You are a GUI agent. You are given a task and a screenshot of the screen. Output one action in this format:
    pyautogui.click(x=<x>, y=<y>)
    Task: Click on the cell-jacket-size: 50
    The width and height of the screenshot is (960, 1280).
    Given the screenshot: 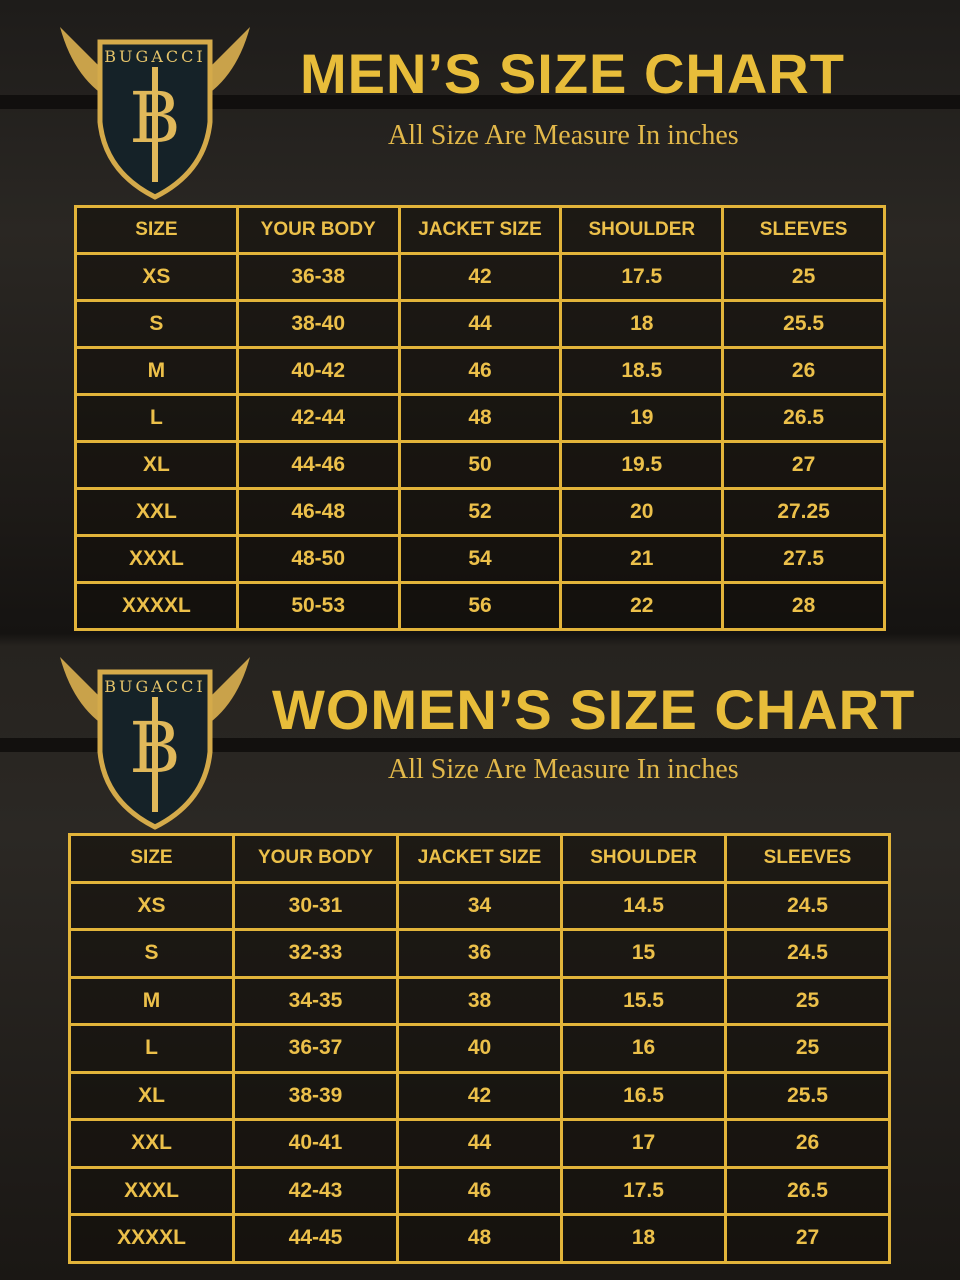 What is the action you would take?
    pyautogui.click(x=480, y=465)
    